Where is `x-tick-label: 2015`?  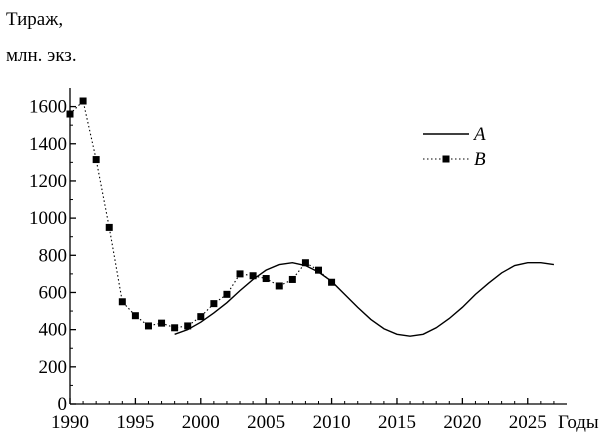 x-tick-label: 2015 is located at coordinates (397, 422).